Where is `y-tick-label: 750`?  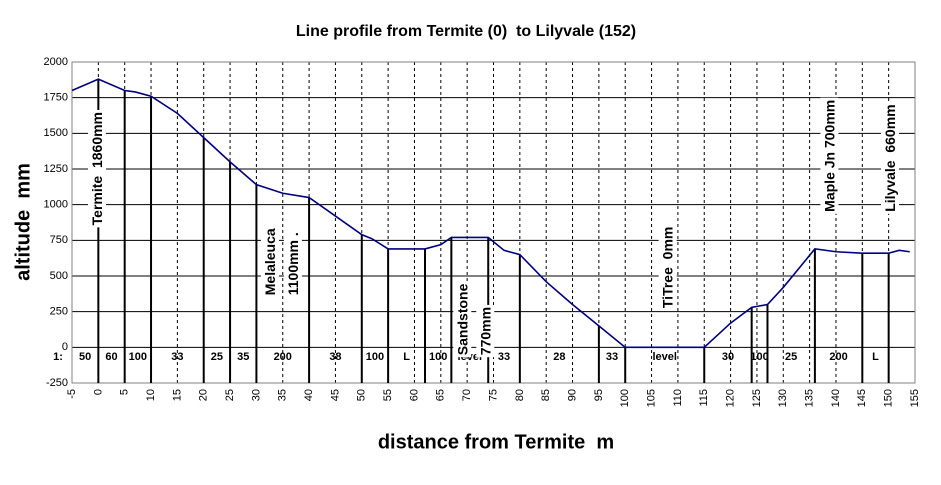
y-tick-label: 750 is located at coordinates (59, 240).